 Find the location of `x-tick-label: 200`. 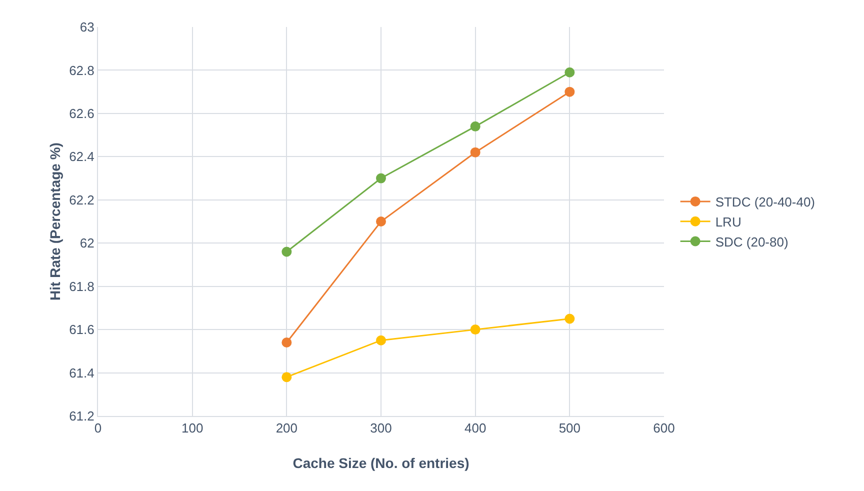

x-tick-label: 200 is located at coordinates (287, 428).